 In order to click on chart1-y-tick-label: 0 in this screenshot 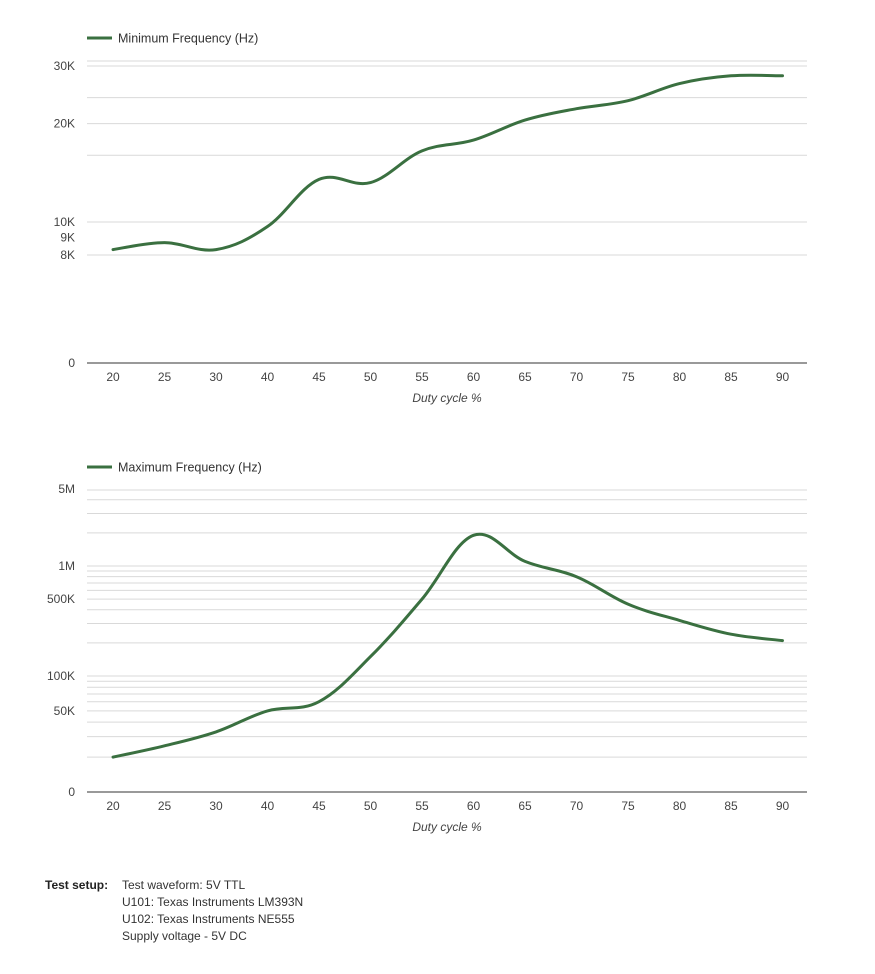, I will do `click(71, 363)`.